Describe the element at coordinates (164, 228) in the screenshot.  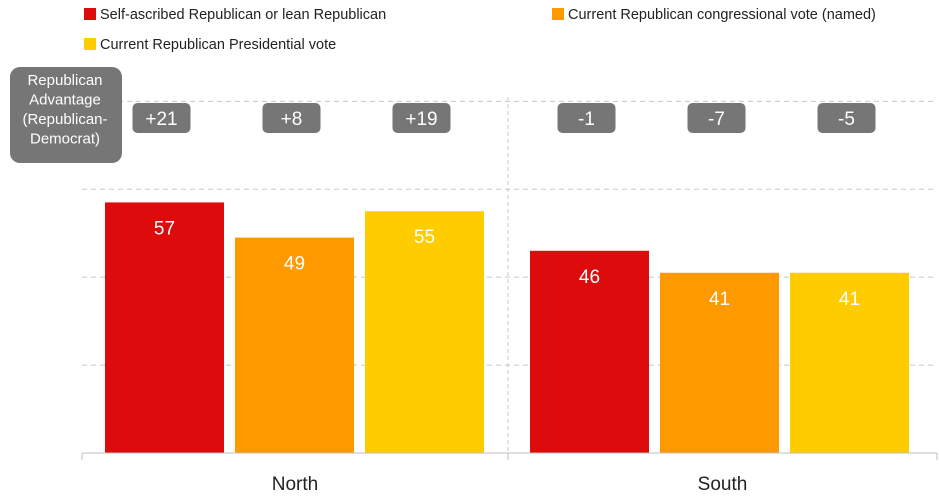
I see `bar-value-label: 57` at that location.